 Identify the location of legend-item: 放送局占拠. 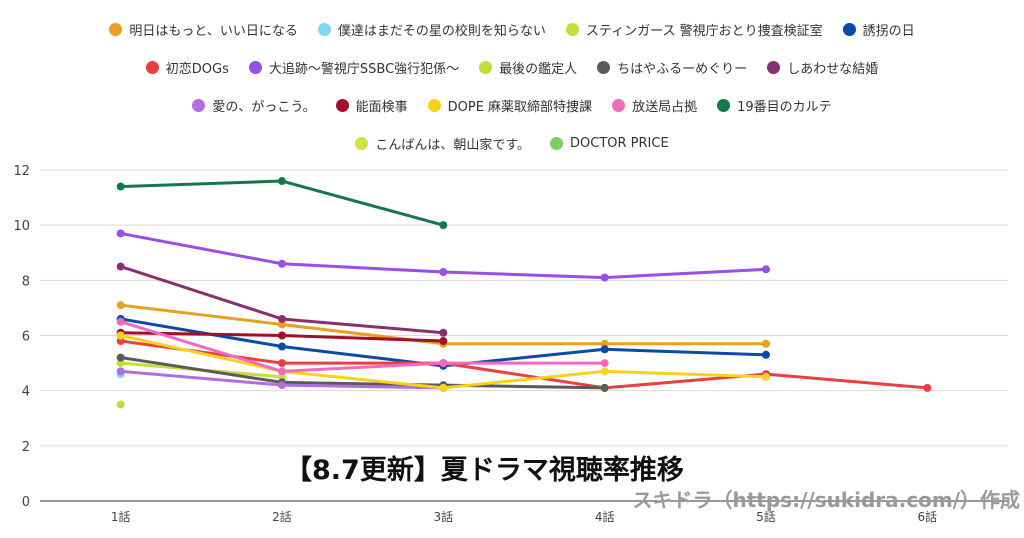
(654, 105).